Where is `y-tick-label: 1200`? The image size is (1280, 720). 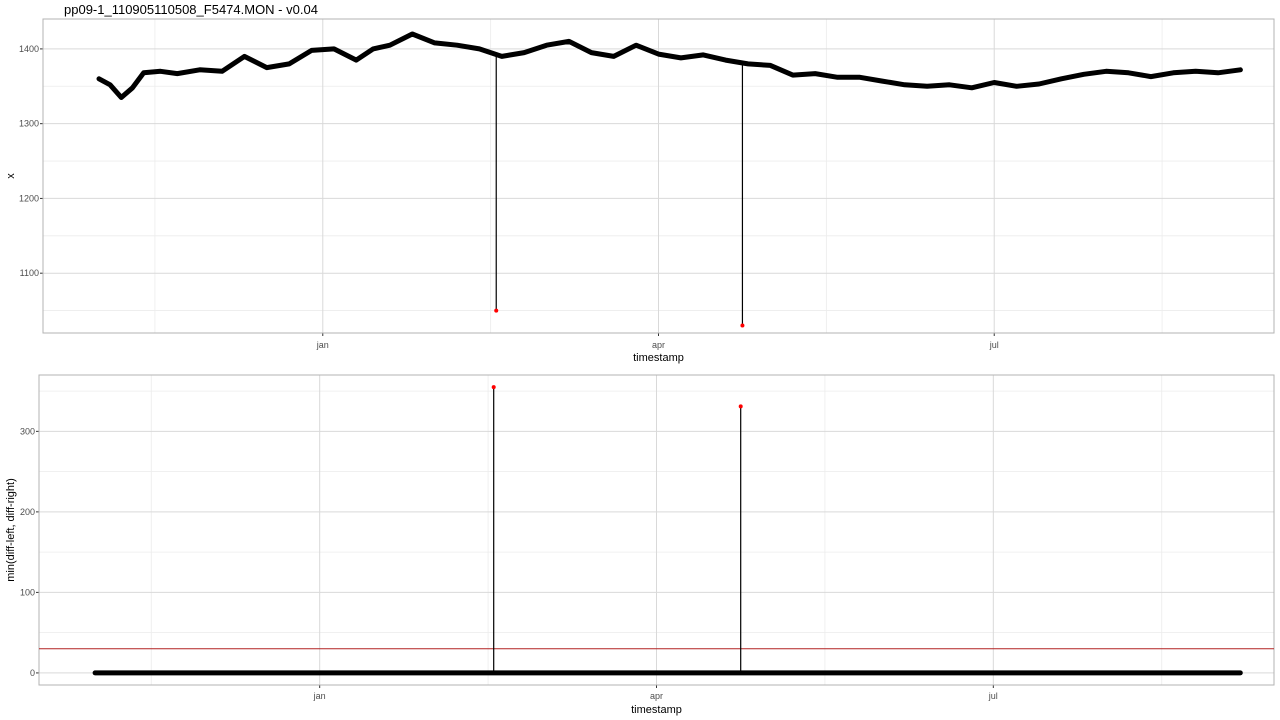
y-tick-label: 1200 is located at coordinates (29, 198).